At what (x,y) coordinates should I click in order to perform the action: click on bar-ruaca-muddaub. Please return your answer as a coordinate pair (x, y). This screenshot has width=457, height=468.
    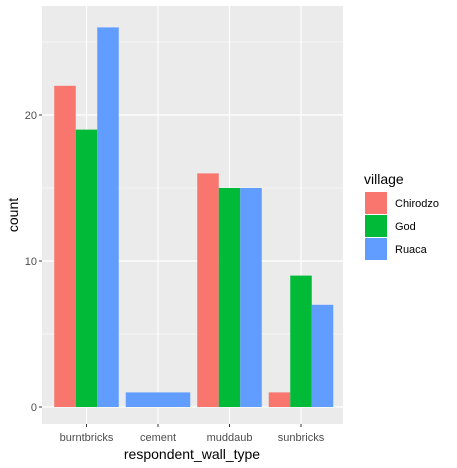
    Looking at the image, I should click on (251, 297).